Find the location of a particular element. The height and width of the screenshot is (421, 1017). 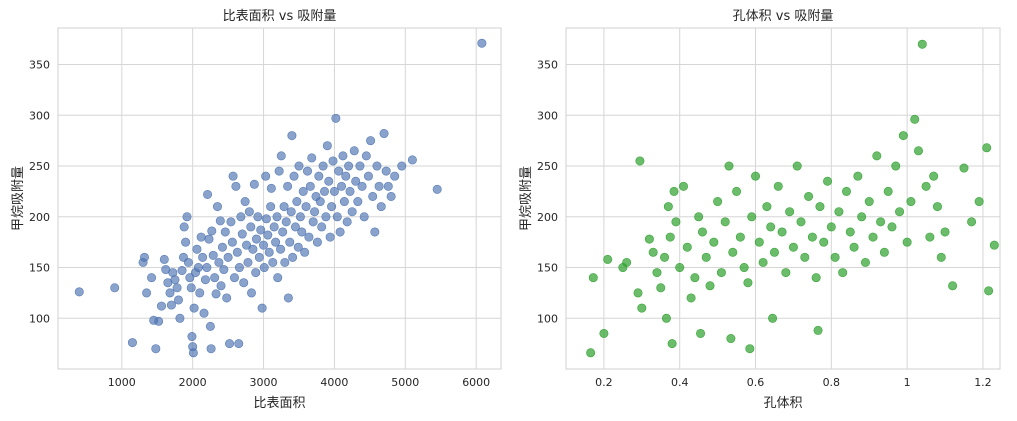

x-tick-label: 6000 is located at coordinates (476, 382).